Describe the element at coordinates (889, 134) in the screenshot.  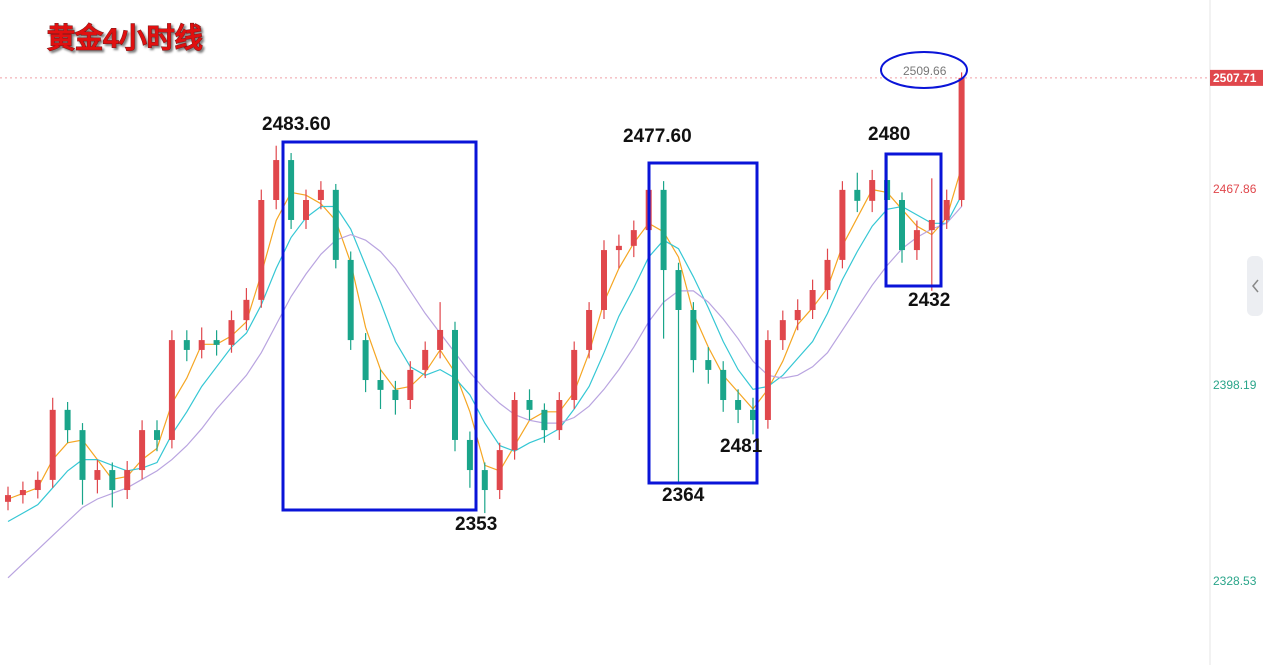
I see `annotation: 2480` at that location.